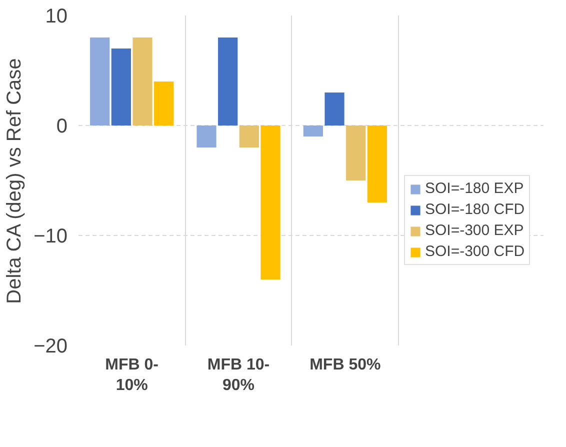 The height and width of the screenshot is (447, 566). Describe the element at coordinates (475, 251) in the screenshot. I see `legend-label: SOI=-300 CFD` at that location.